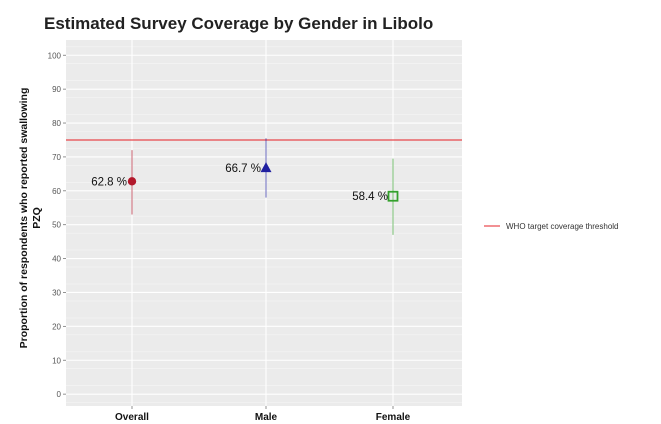  Describe the element at coordinates (393, 417) in the screenshot. I see `x-tick-label: Female` at that location.